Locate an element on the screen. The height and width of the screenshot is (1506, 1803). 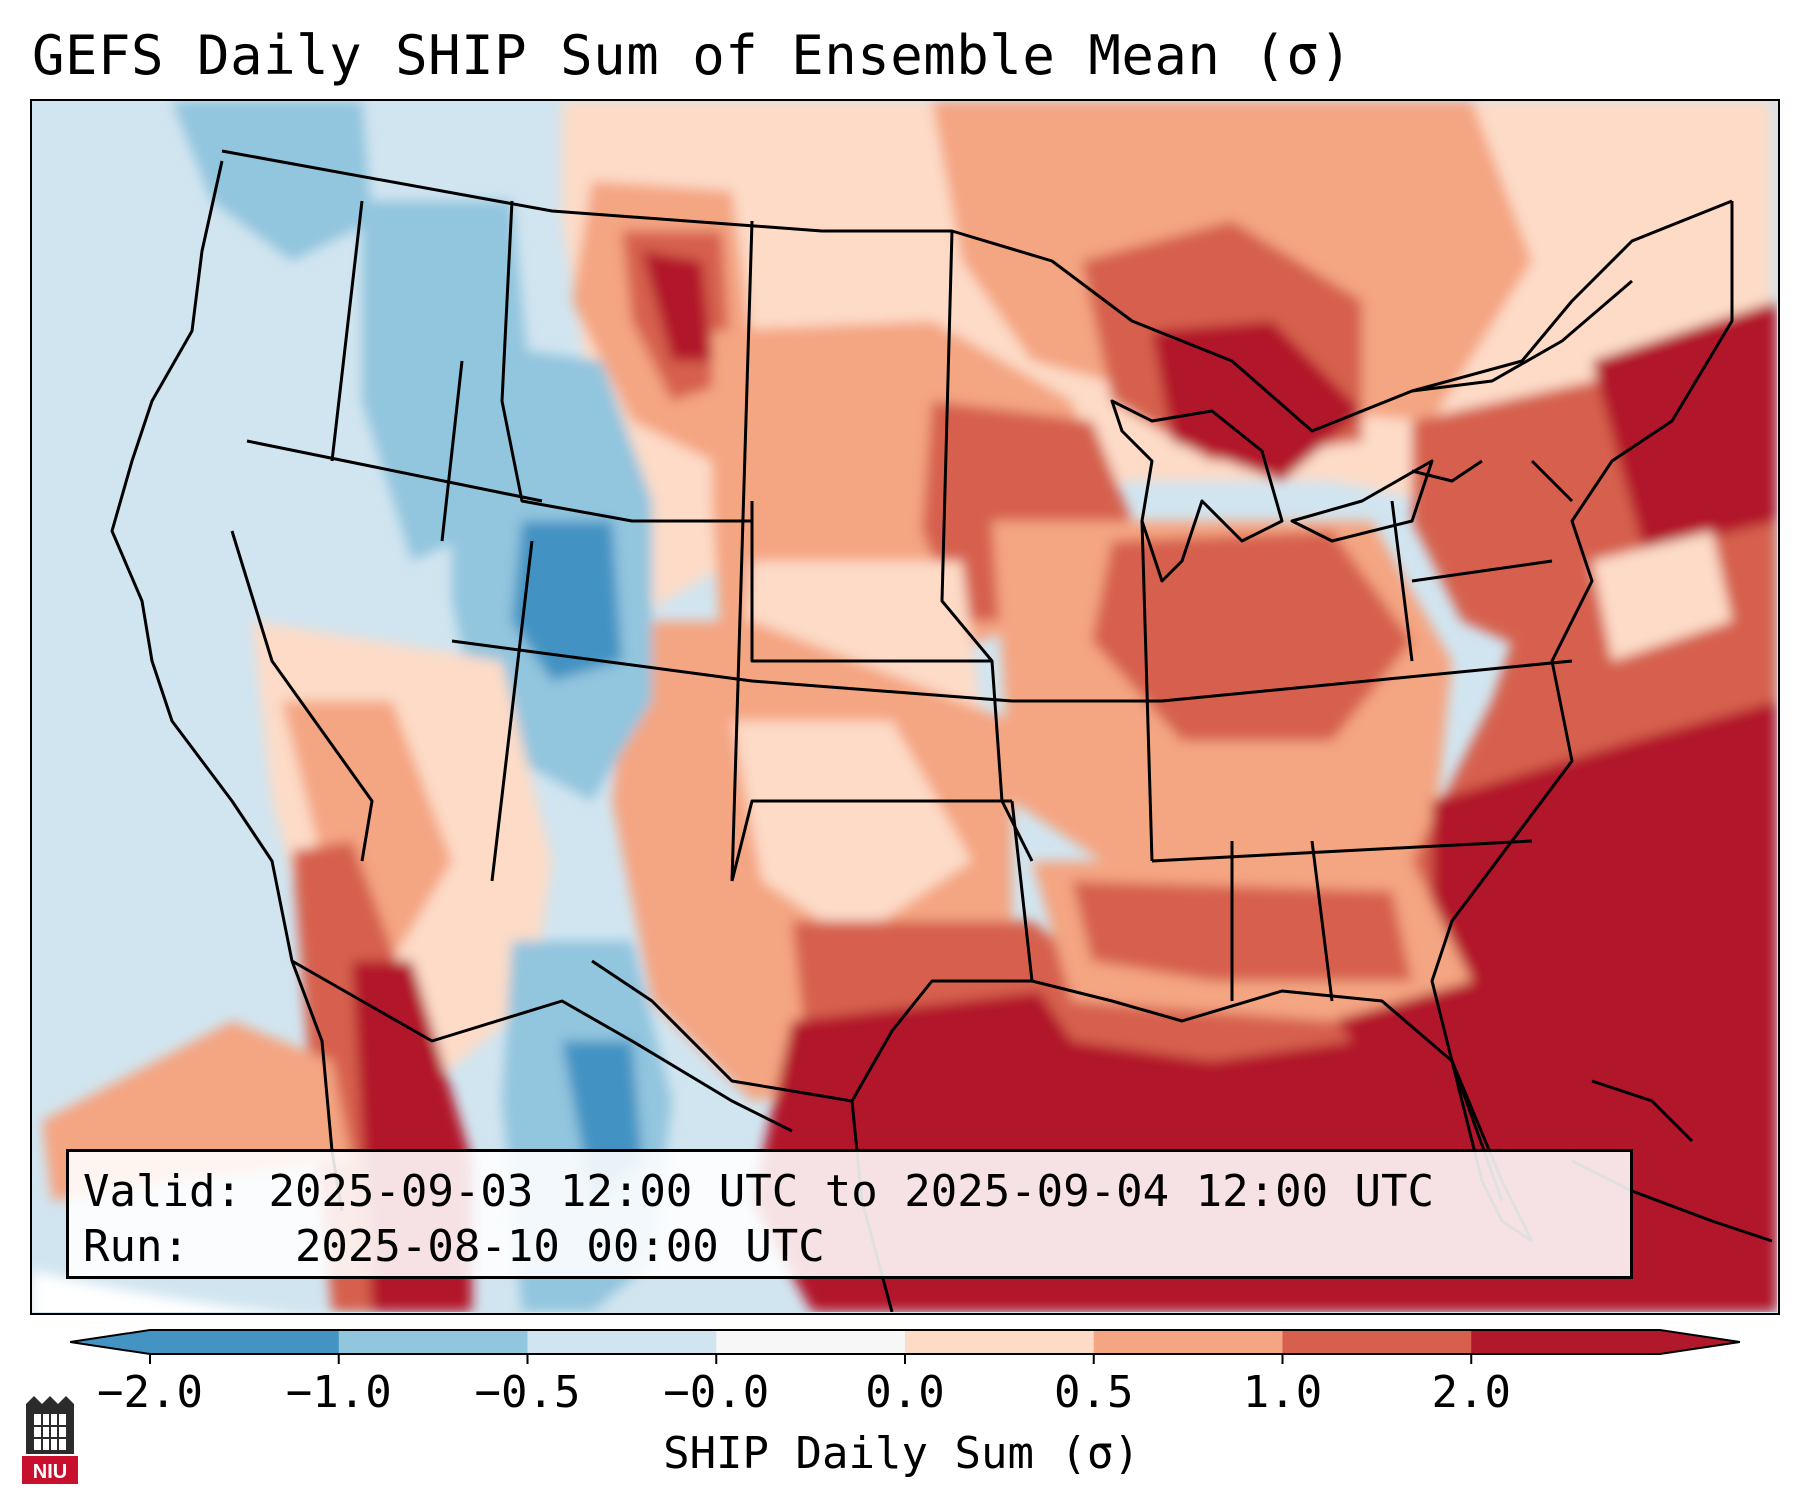
colorbar-tick-label: 0.5 is located at coordinates (1094, 1392).